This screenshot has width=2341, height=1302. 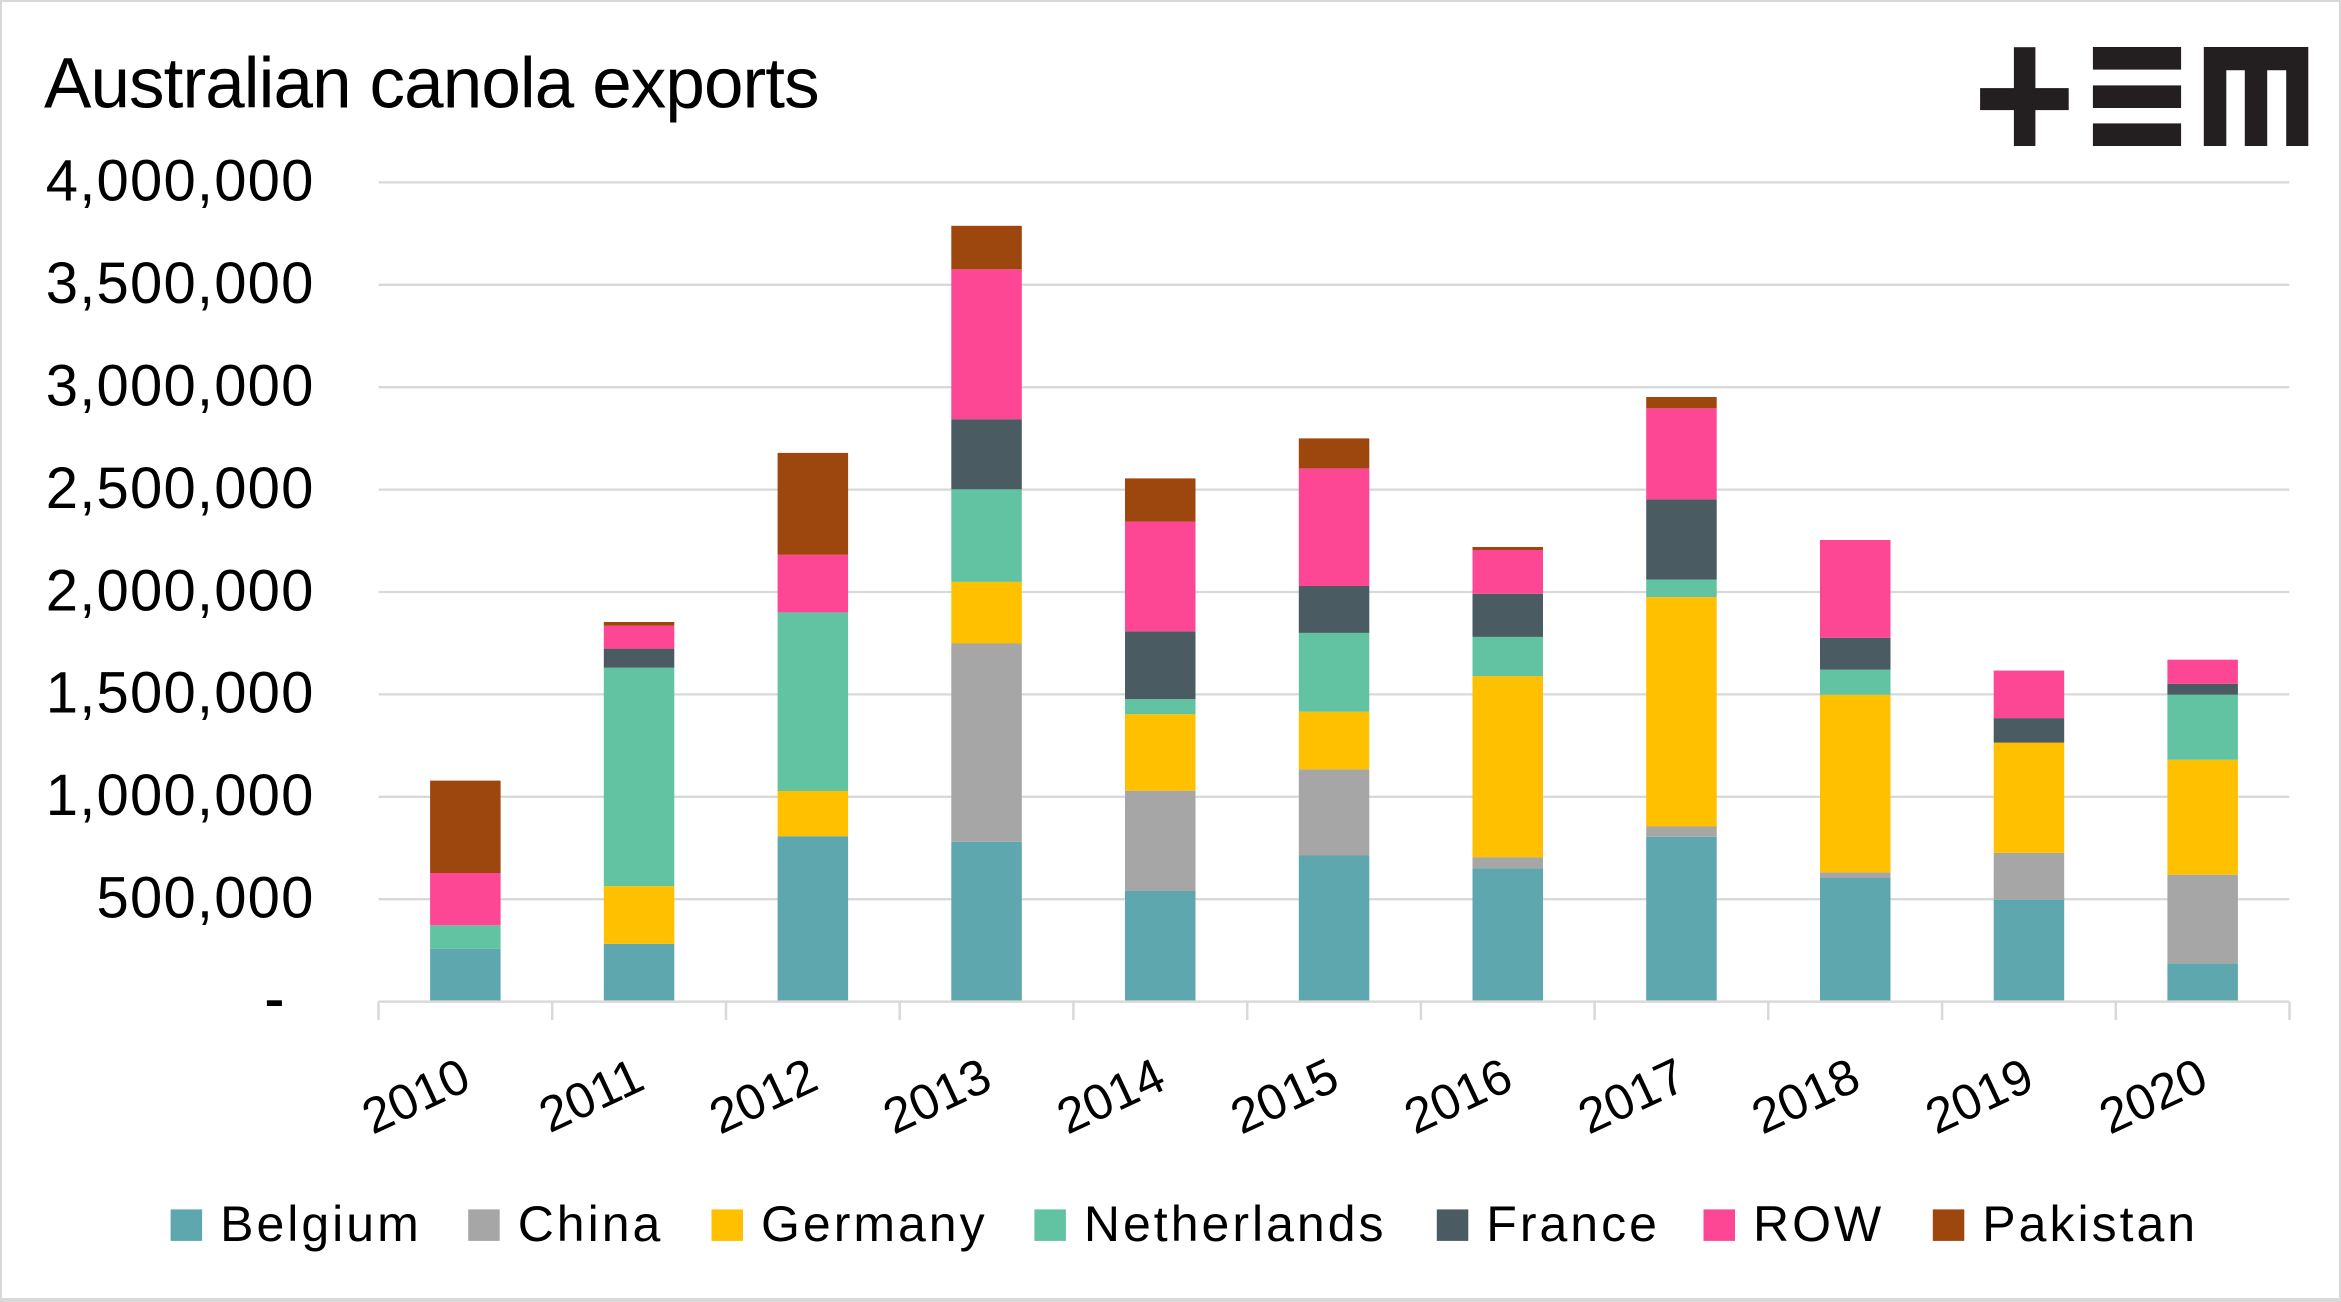 I want to click on svg-text: Belgium, so click(x=321, y=1224).